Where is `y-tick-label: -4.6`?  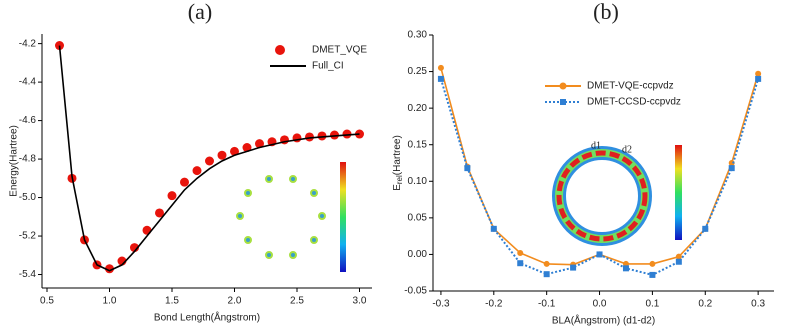
y-tick-label: -4.6 is located at coordinates (28, 120).